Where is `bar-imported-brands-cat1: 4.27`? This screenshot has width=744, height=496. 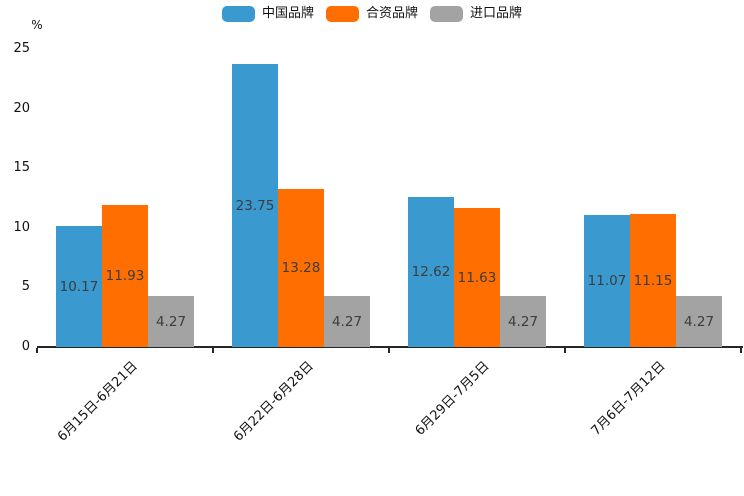 bar-imported-brands-cat1: 4.27 is located at coordinates (171, 321).